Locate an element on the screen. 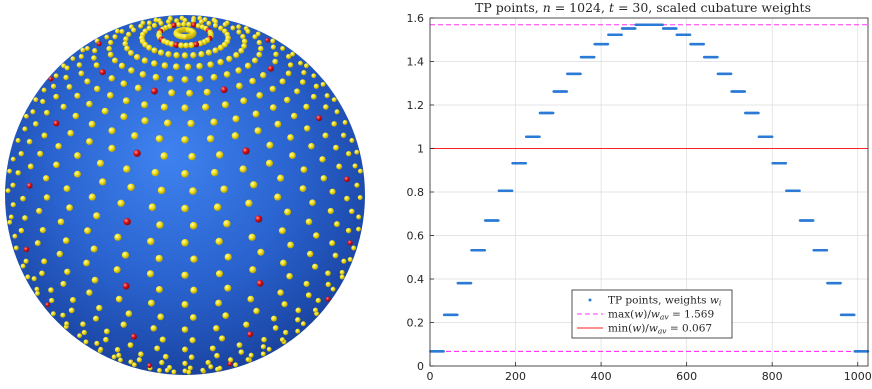 This screenshot has width=872, height=389. y-tick-label: 0.8 is located at coordinates (416, 192).